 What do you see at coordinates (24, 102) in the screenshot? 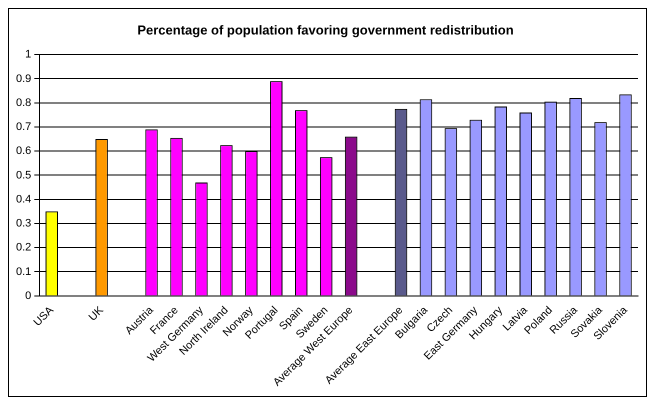
I see `y-tick-label: 0.8` at bounding box center [24, 102].